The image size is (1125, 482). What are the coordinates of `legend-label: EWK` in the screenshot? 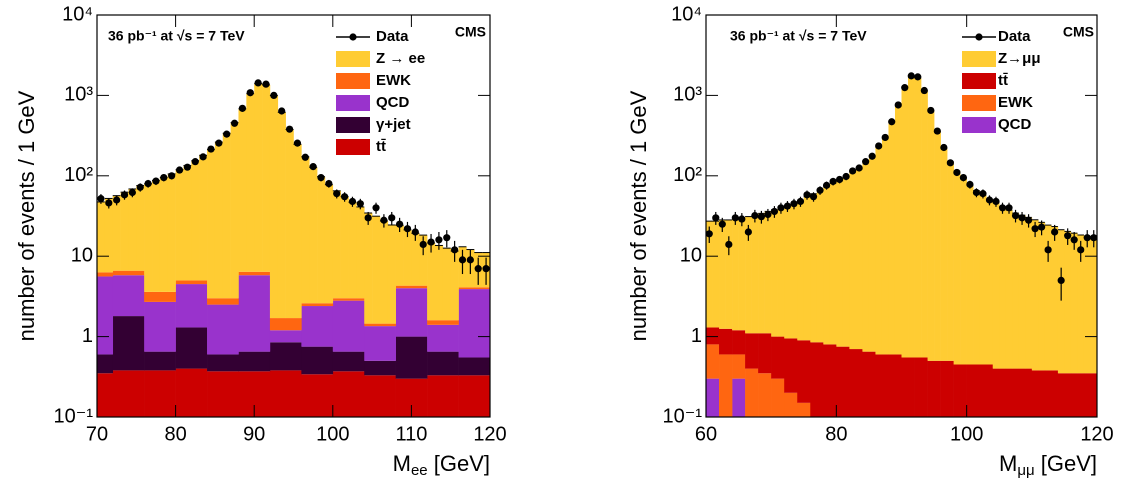 It's located at (1015, 102).